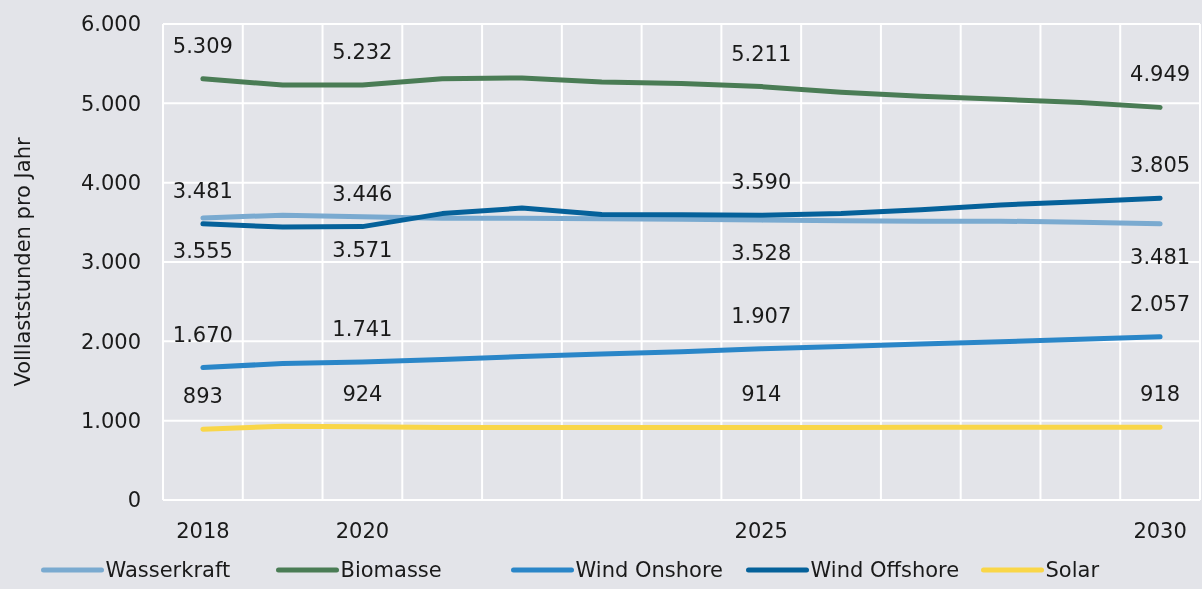 The height and width of the screenshot is (589, 1202). What do you see at coordinates (202, 250) in the screenshot?
I see `data-label: 3.555` at bounding box center [202, 250].